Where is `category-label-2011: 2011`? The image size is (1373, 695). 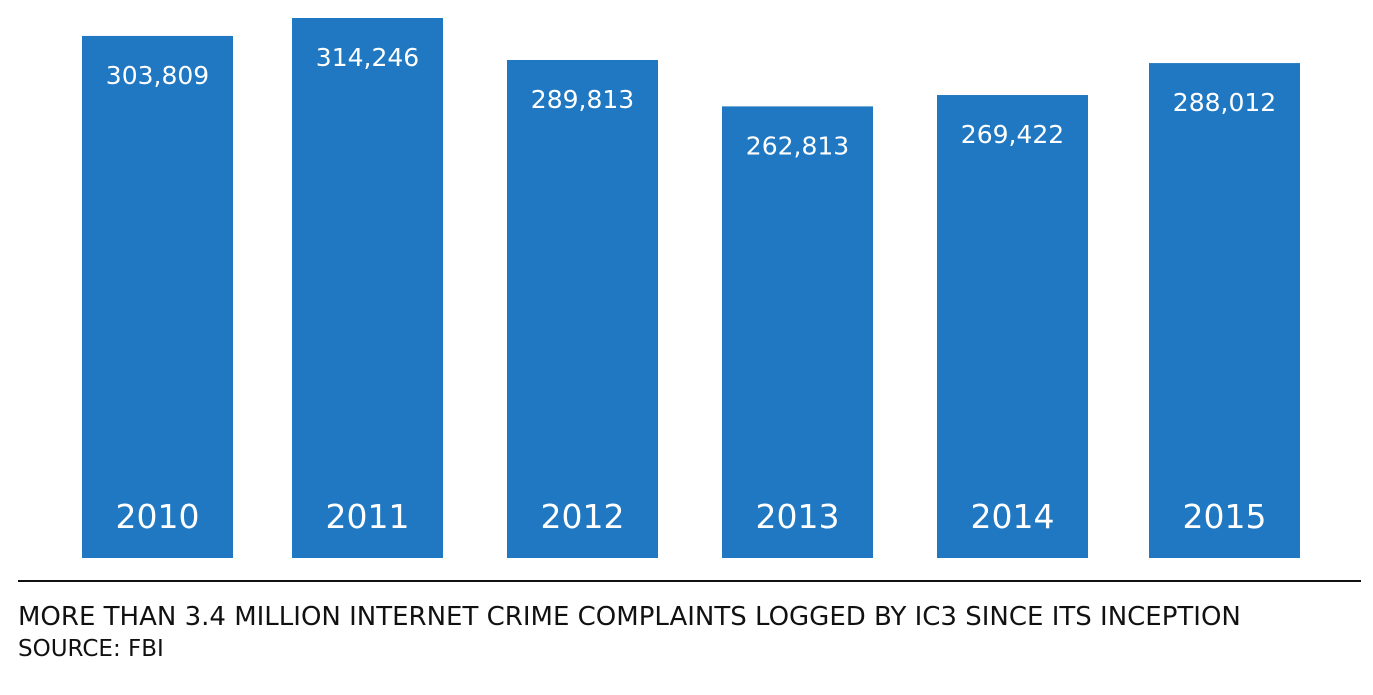 category-label-2011: 2011 is located at coordinates (368, 516).